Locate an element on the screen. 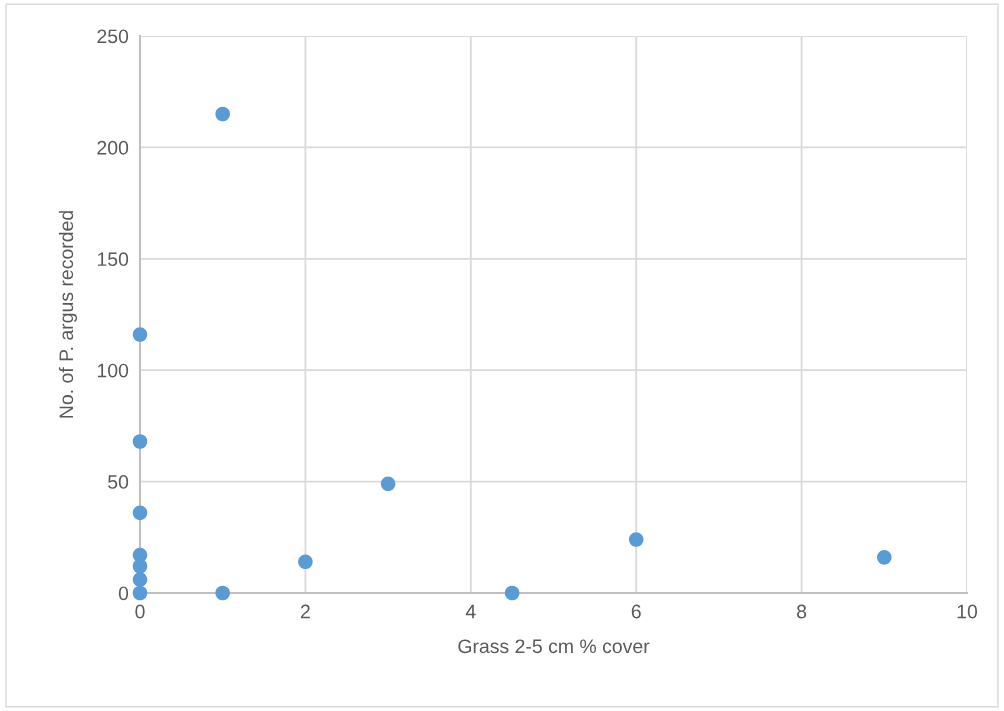  y-axis-title: No. of P. argus recorded is located at coordinates (68, 314).